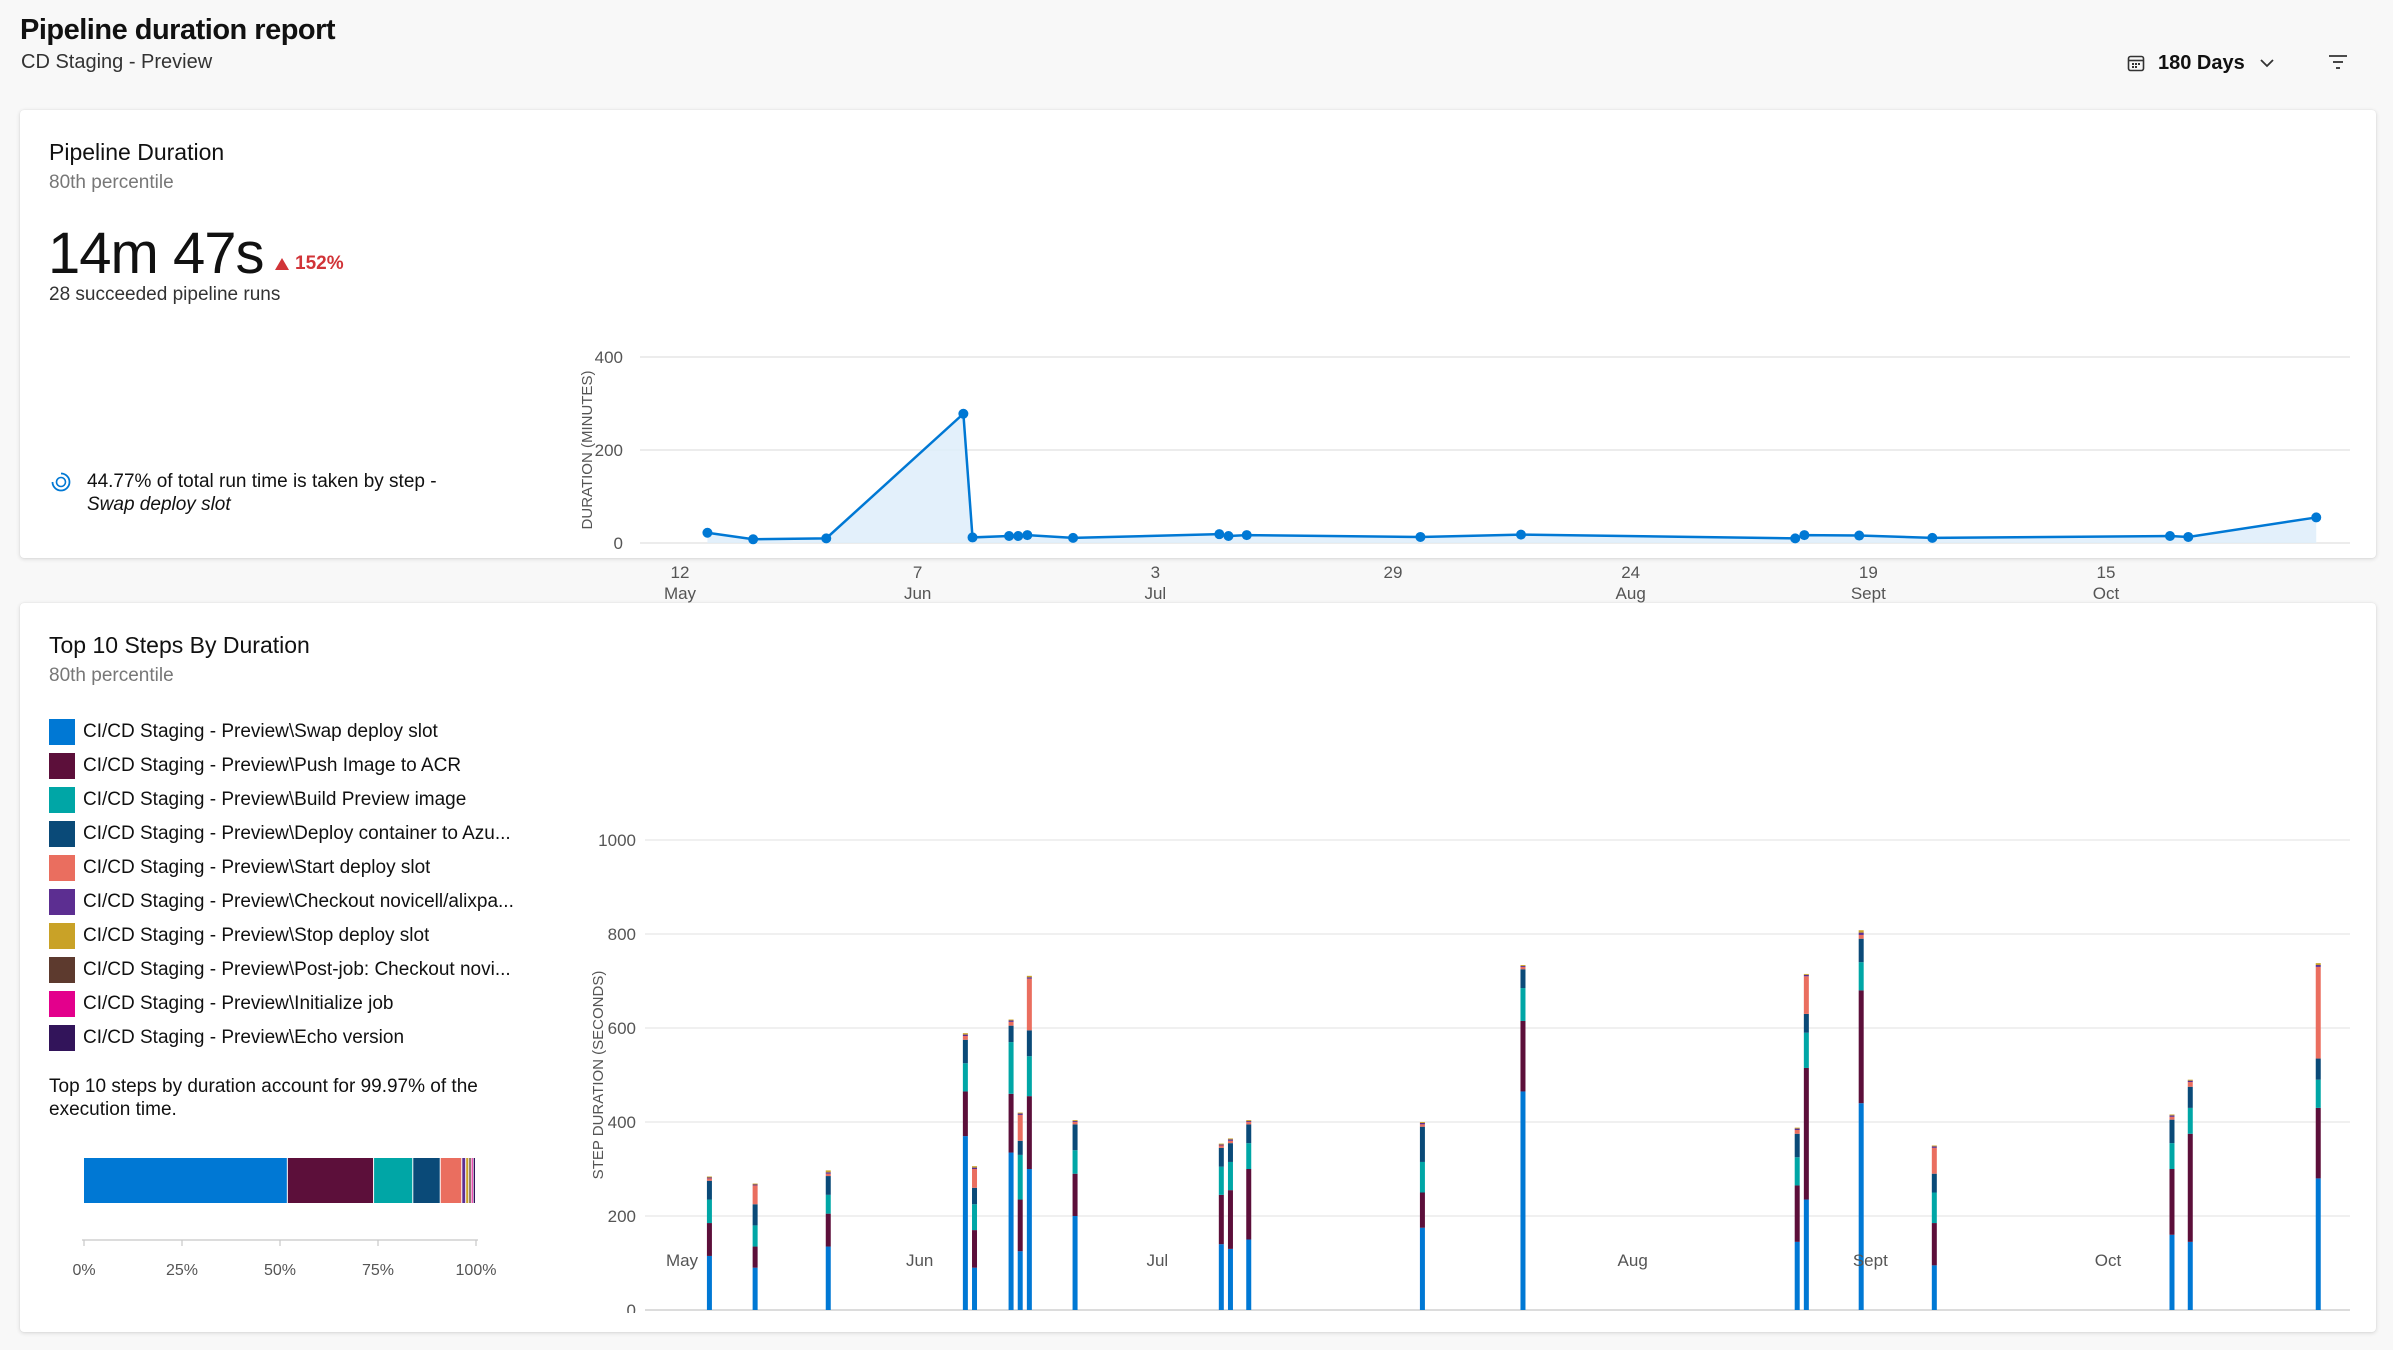 This screenshot has height=1350, width=2393. I want to click on x-tick-month: May, so click(682, 1260).